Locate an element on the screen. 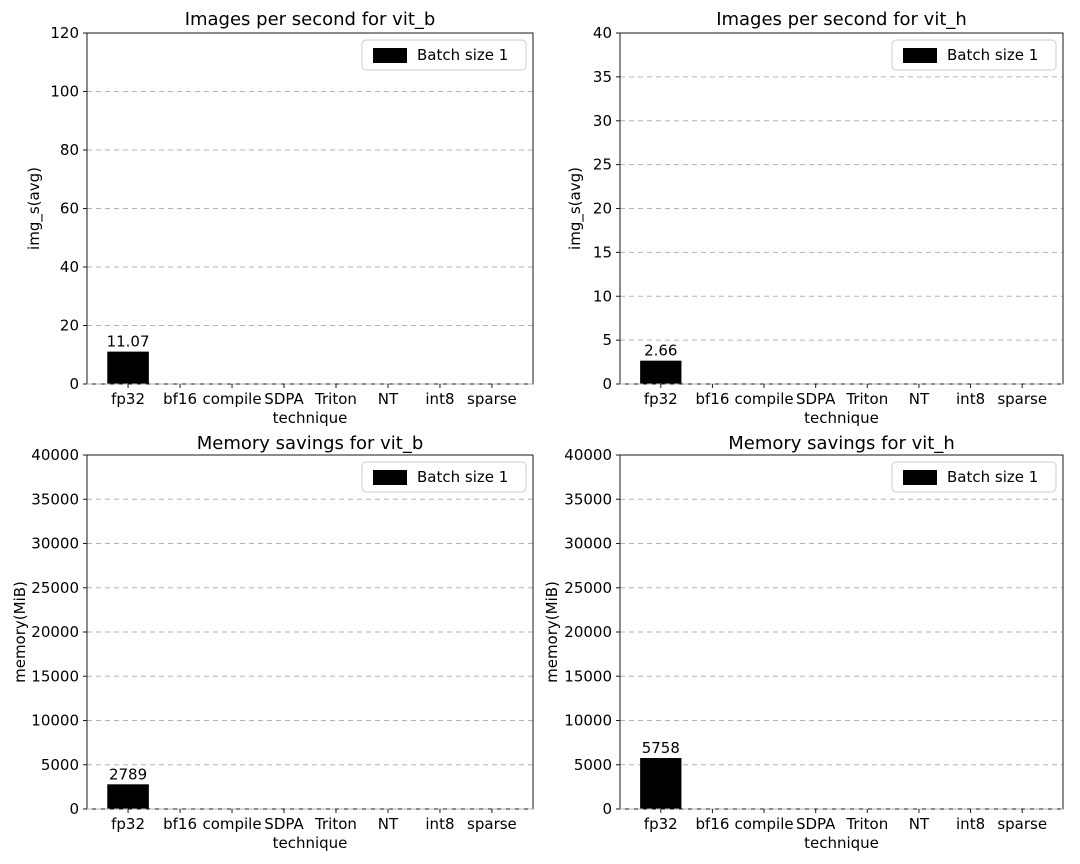 The width and height of the screenshot is (1080, 864). chart-title: Images per second for vit_b is located at coordinates (310, 19).